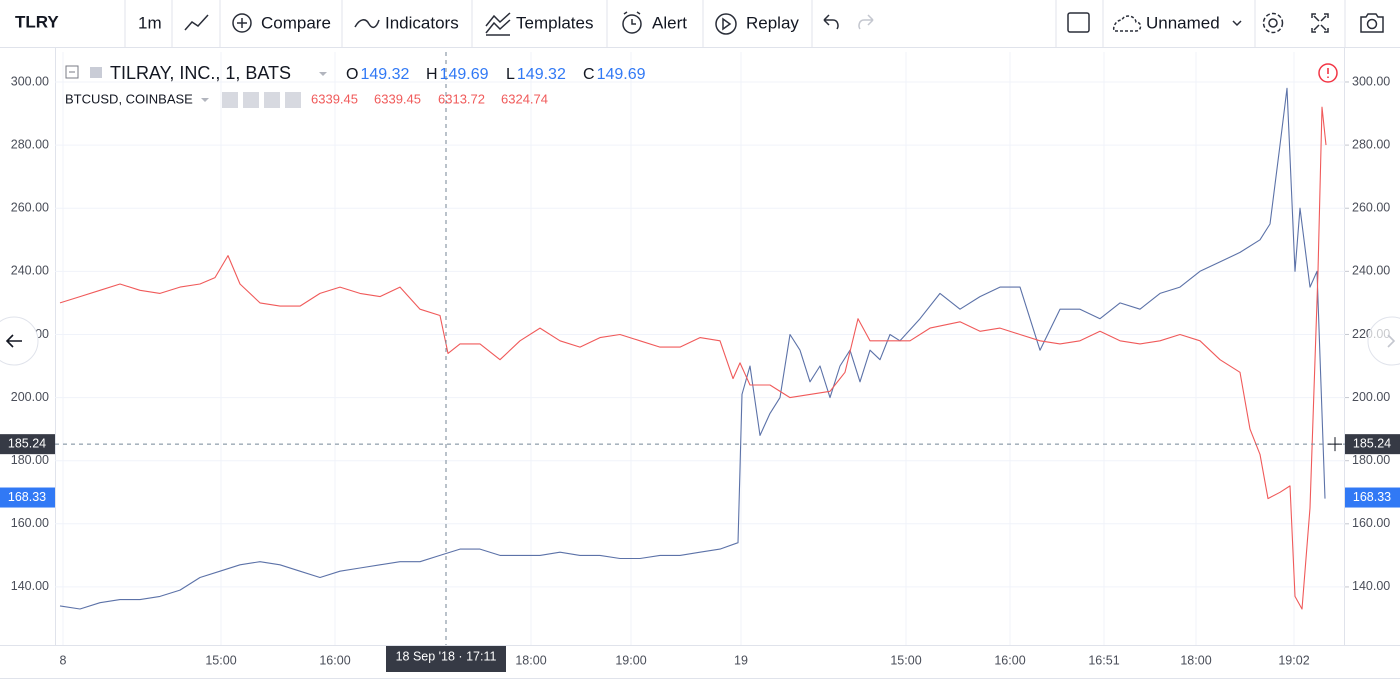 The image size is (1400, 683). I want to click on compare-icon, so click(242, 23).